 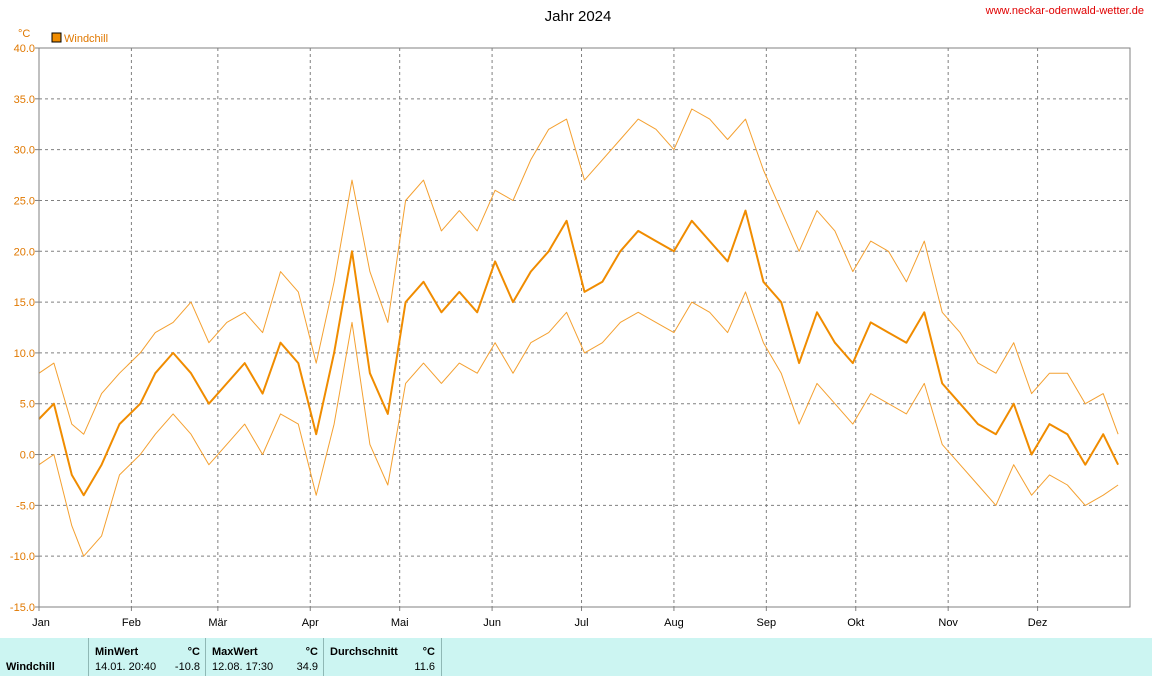 What do you see at coordinates (25, 506) in the screenshot?
I see `y-tick-label: -5.0` at bounding box center [25, 506].